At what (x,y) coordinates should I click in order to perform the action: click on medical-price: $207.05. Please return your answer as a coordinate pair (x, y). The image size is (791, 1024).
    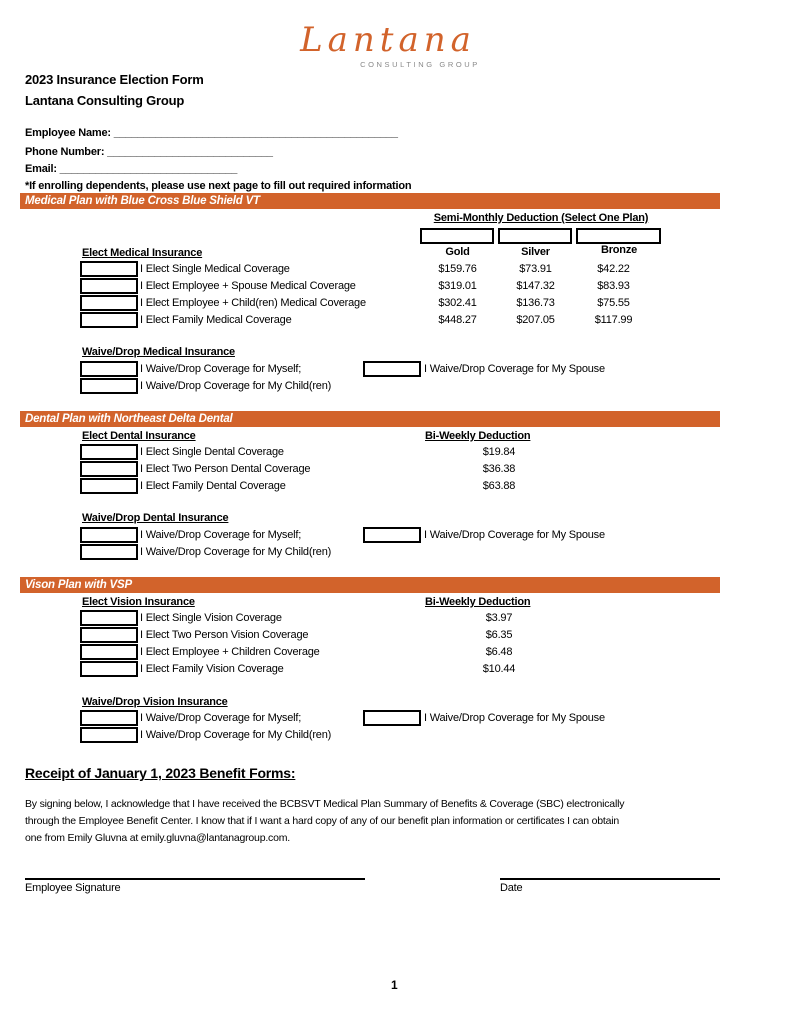
    Looking at the image, I should click on (535, 320).